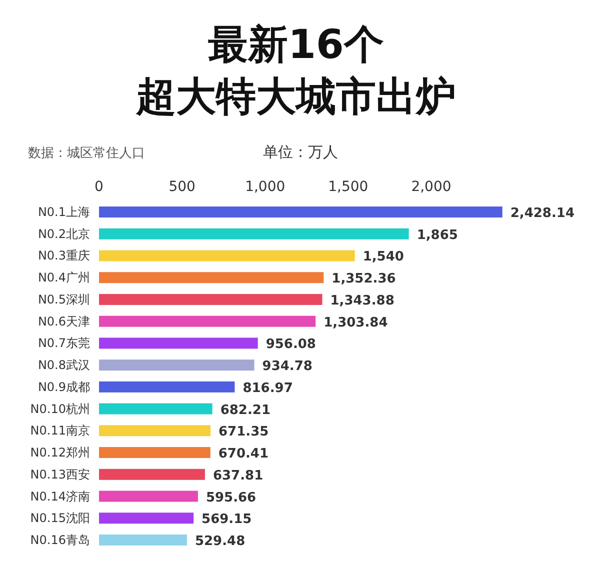  What do you see at coordinates (287, 366) in the screenshot?
I see `value-label: 934.78` at bounding box center [287, 366].